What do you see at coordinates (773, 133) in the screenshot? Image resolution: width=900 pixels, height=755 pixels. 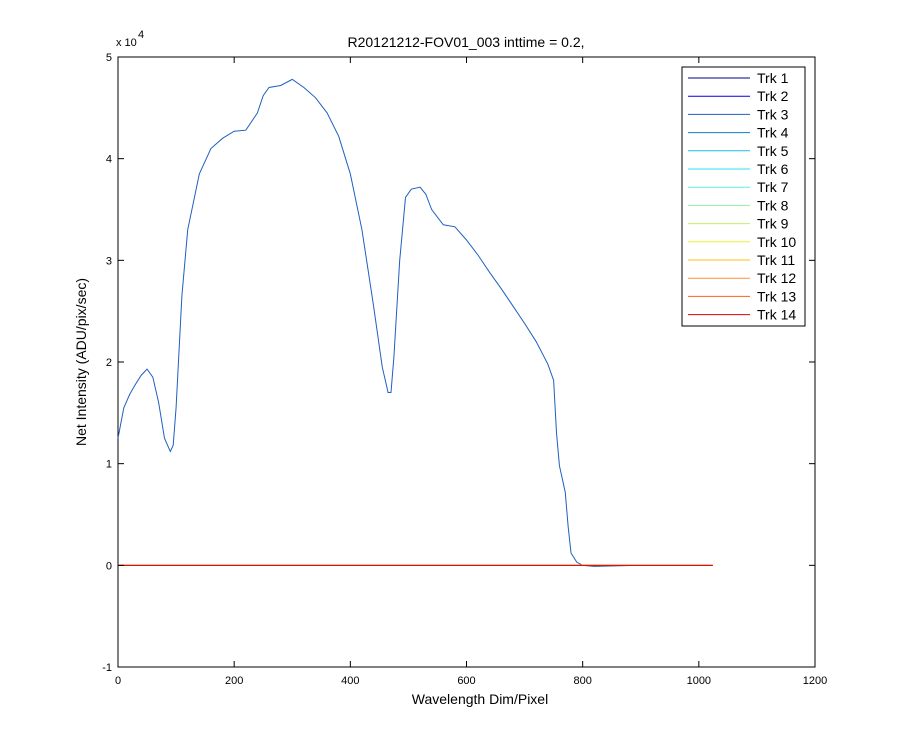 I see `legend-label: Trk 4` at bounding box center [773, 133].